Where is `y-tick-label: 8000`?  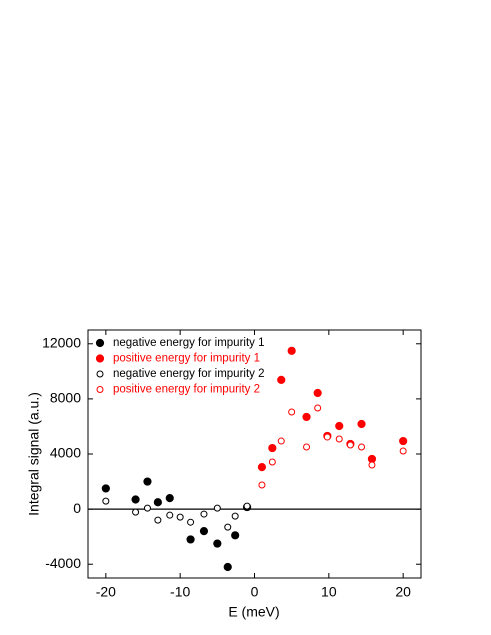 y-tick-label: 8000 is located at coordinates (65, 398).